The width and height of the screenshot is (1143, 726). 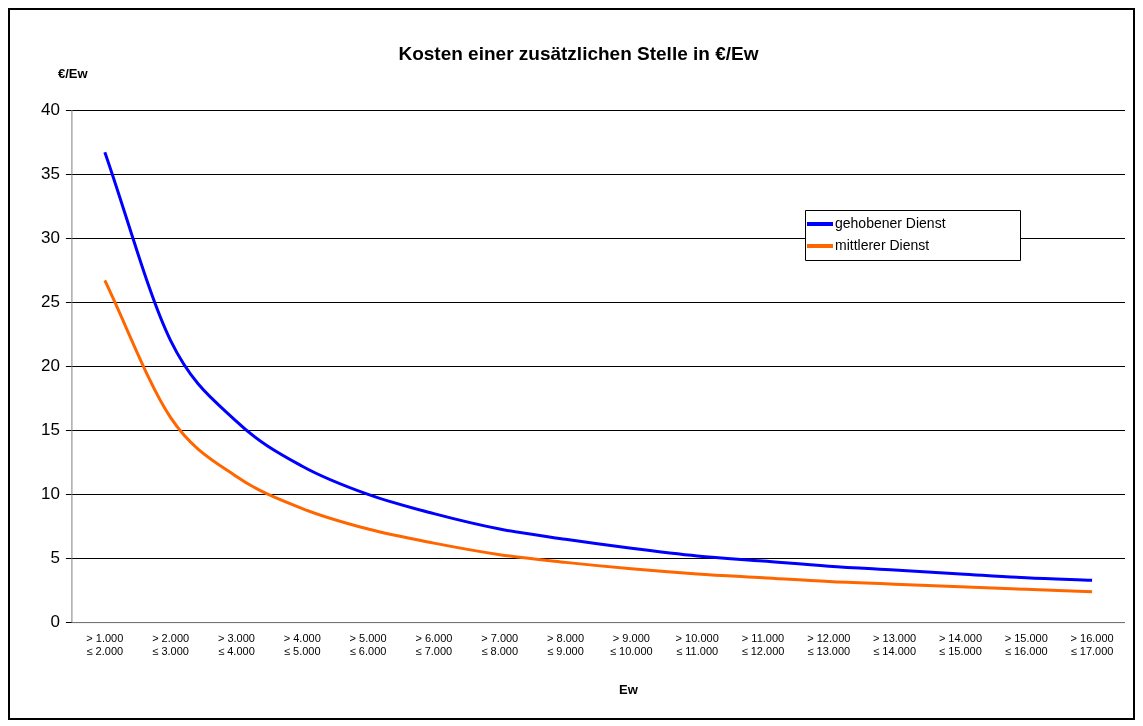 What do you see at coordinates (73, 73) in the screenshot?
I see `y-axis-title: €/Ew` at bounding box center [73, 73].